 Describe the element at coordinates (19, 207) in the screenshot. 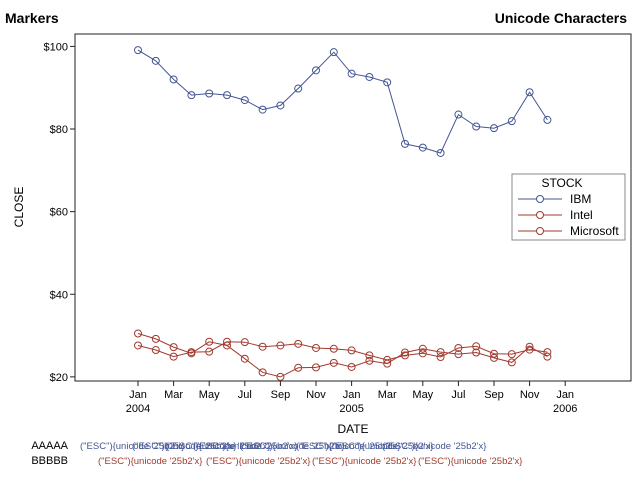

I see `y-axis-label: CLOSE` at that location.